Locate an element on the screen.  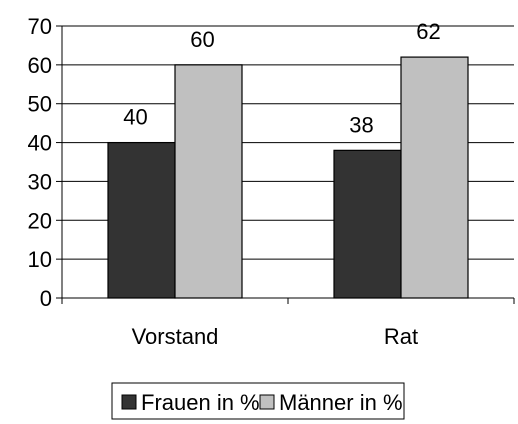
legend: Frauen in % Männer in % is located at coordinates (258, 401).